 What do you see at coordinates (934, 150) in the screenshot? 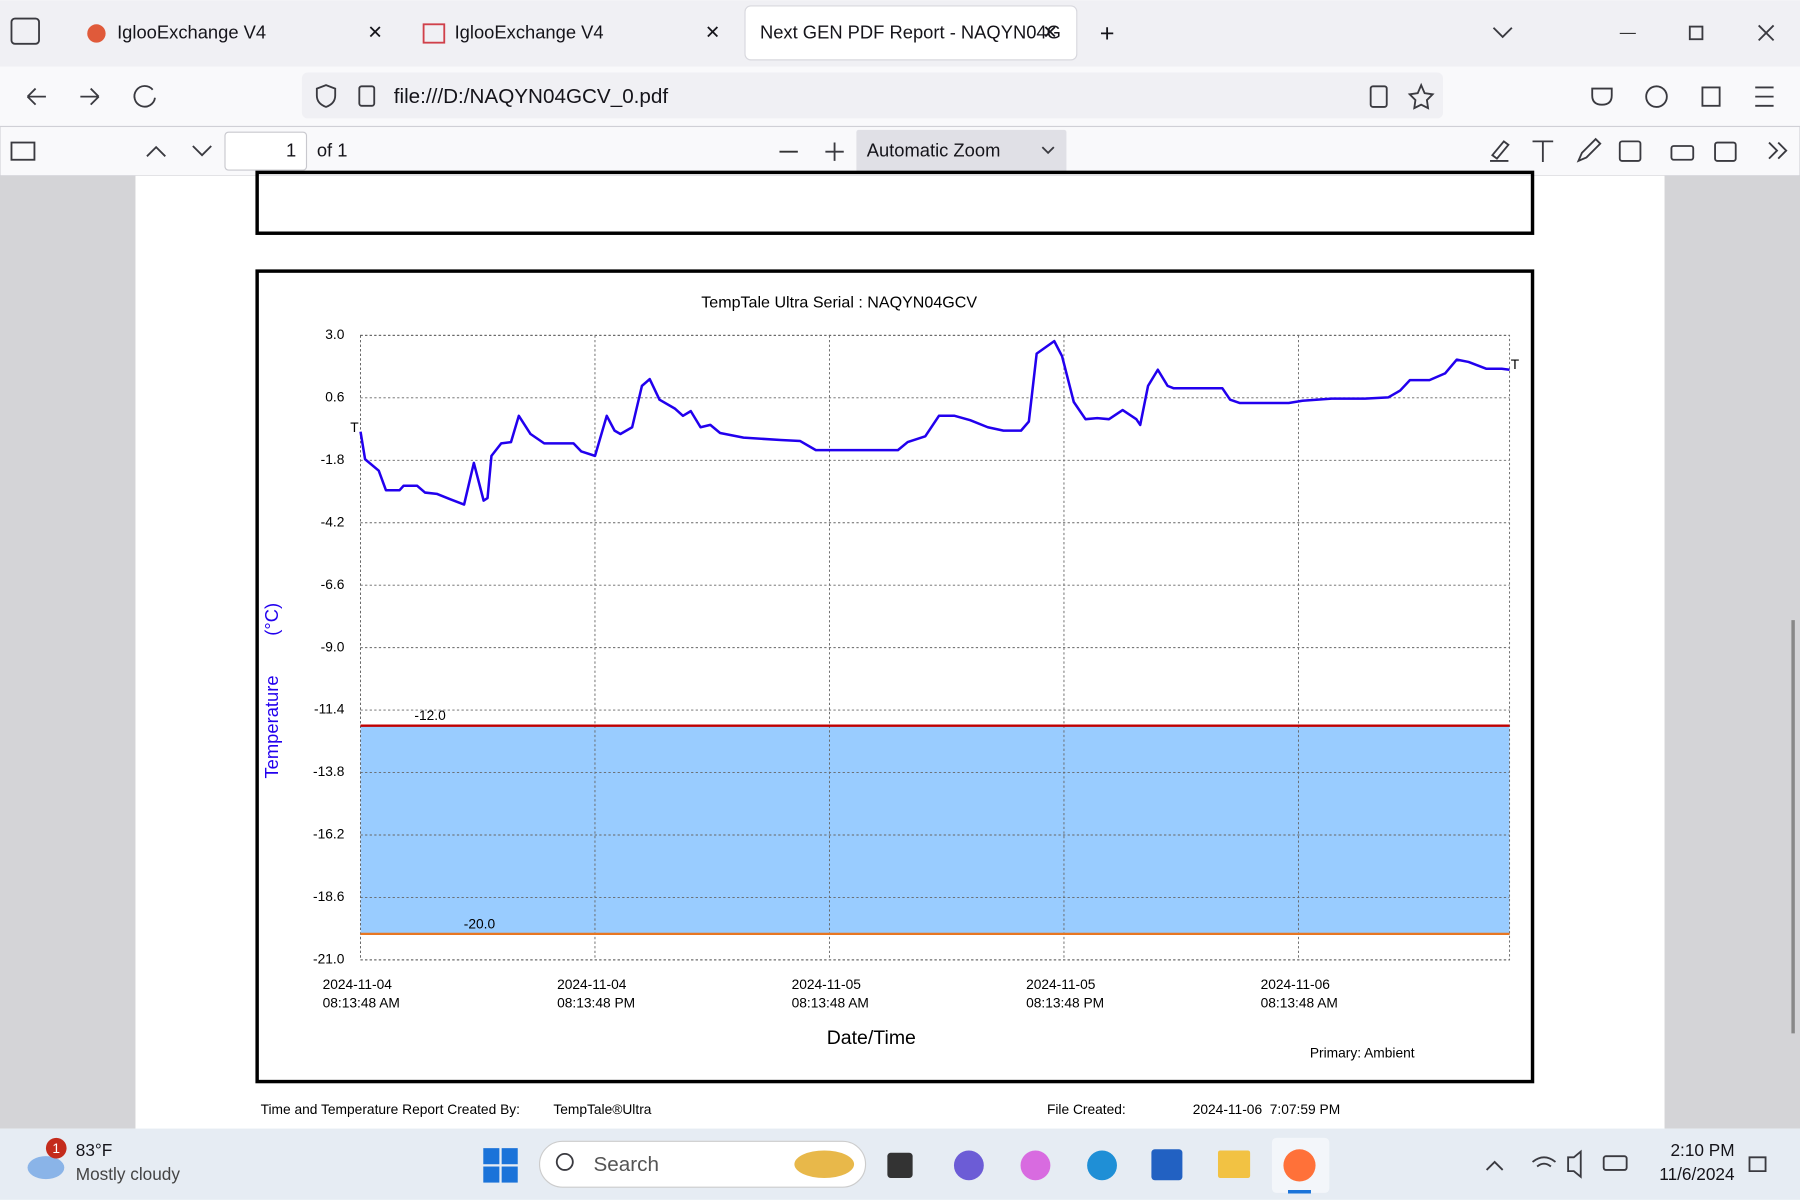
I see `zoom-value: Automatic Zoom` at bounding box center [934, 150].